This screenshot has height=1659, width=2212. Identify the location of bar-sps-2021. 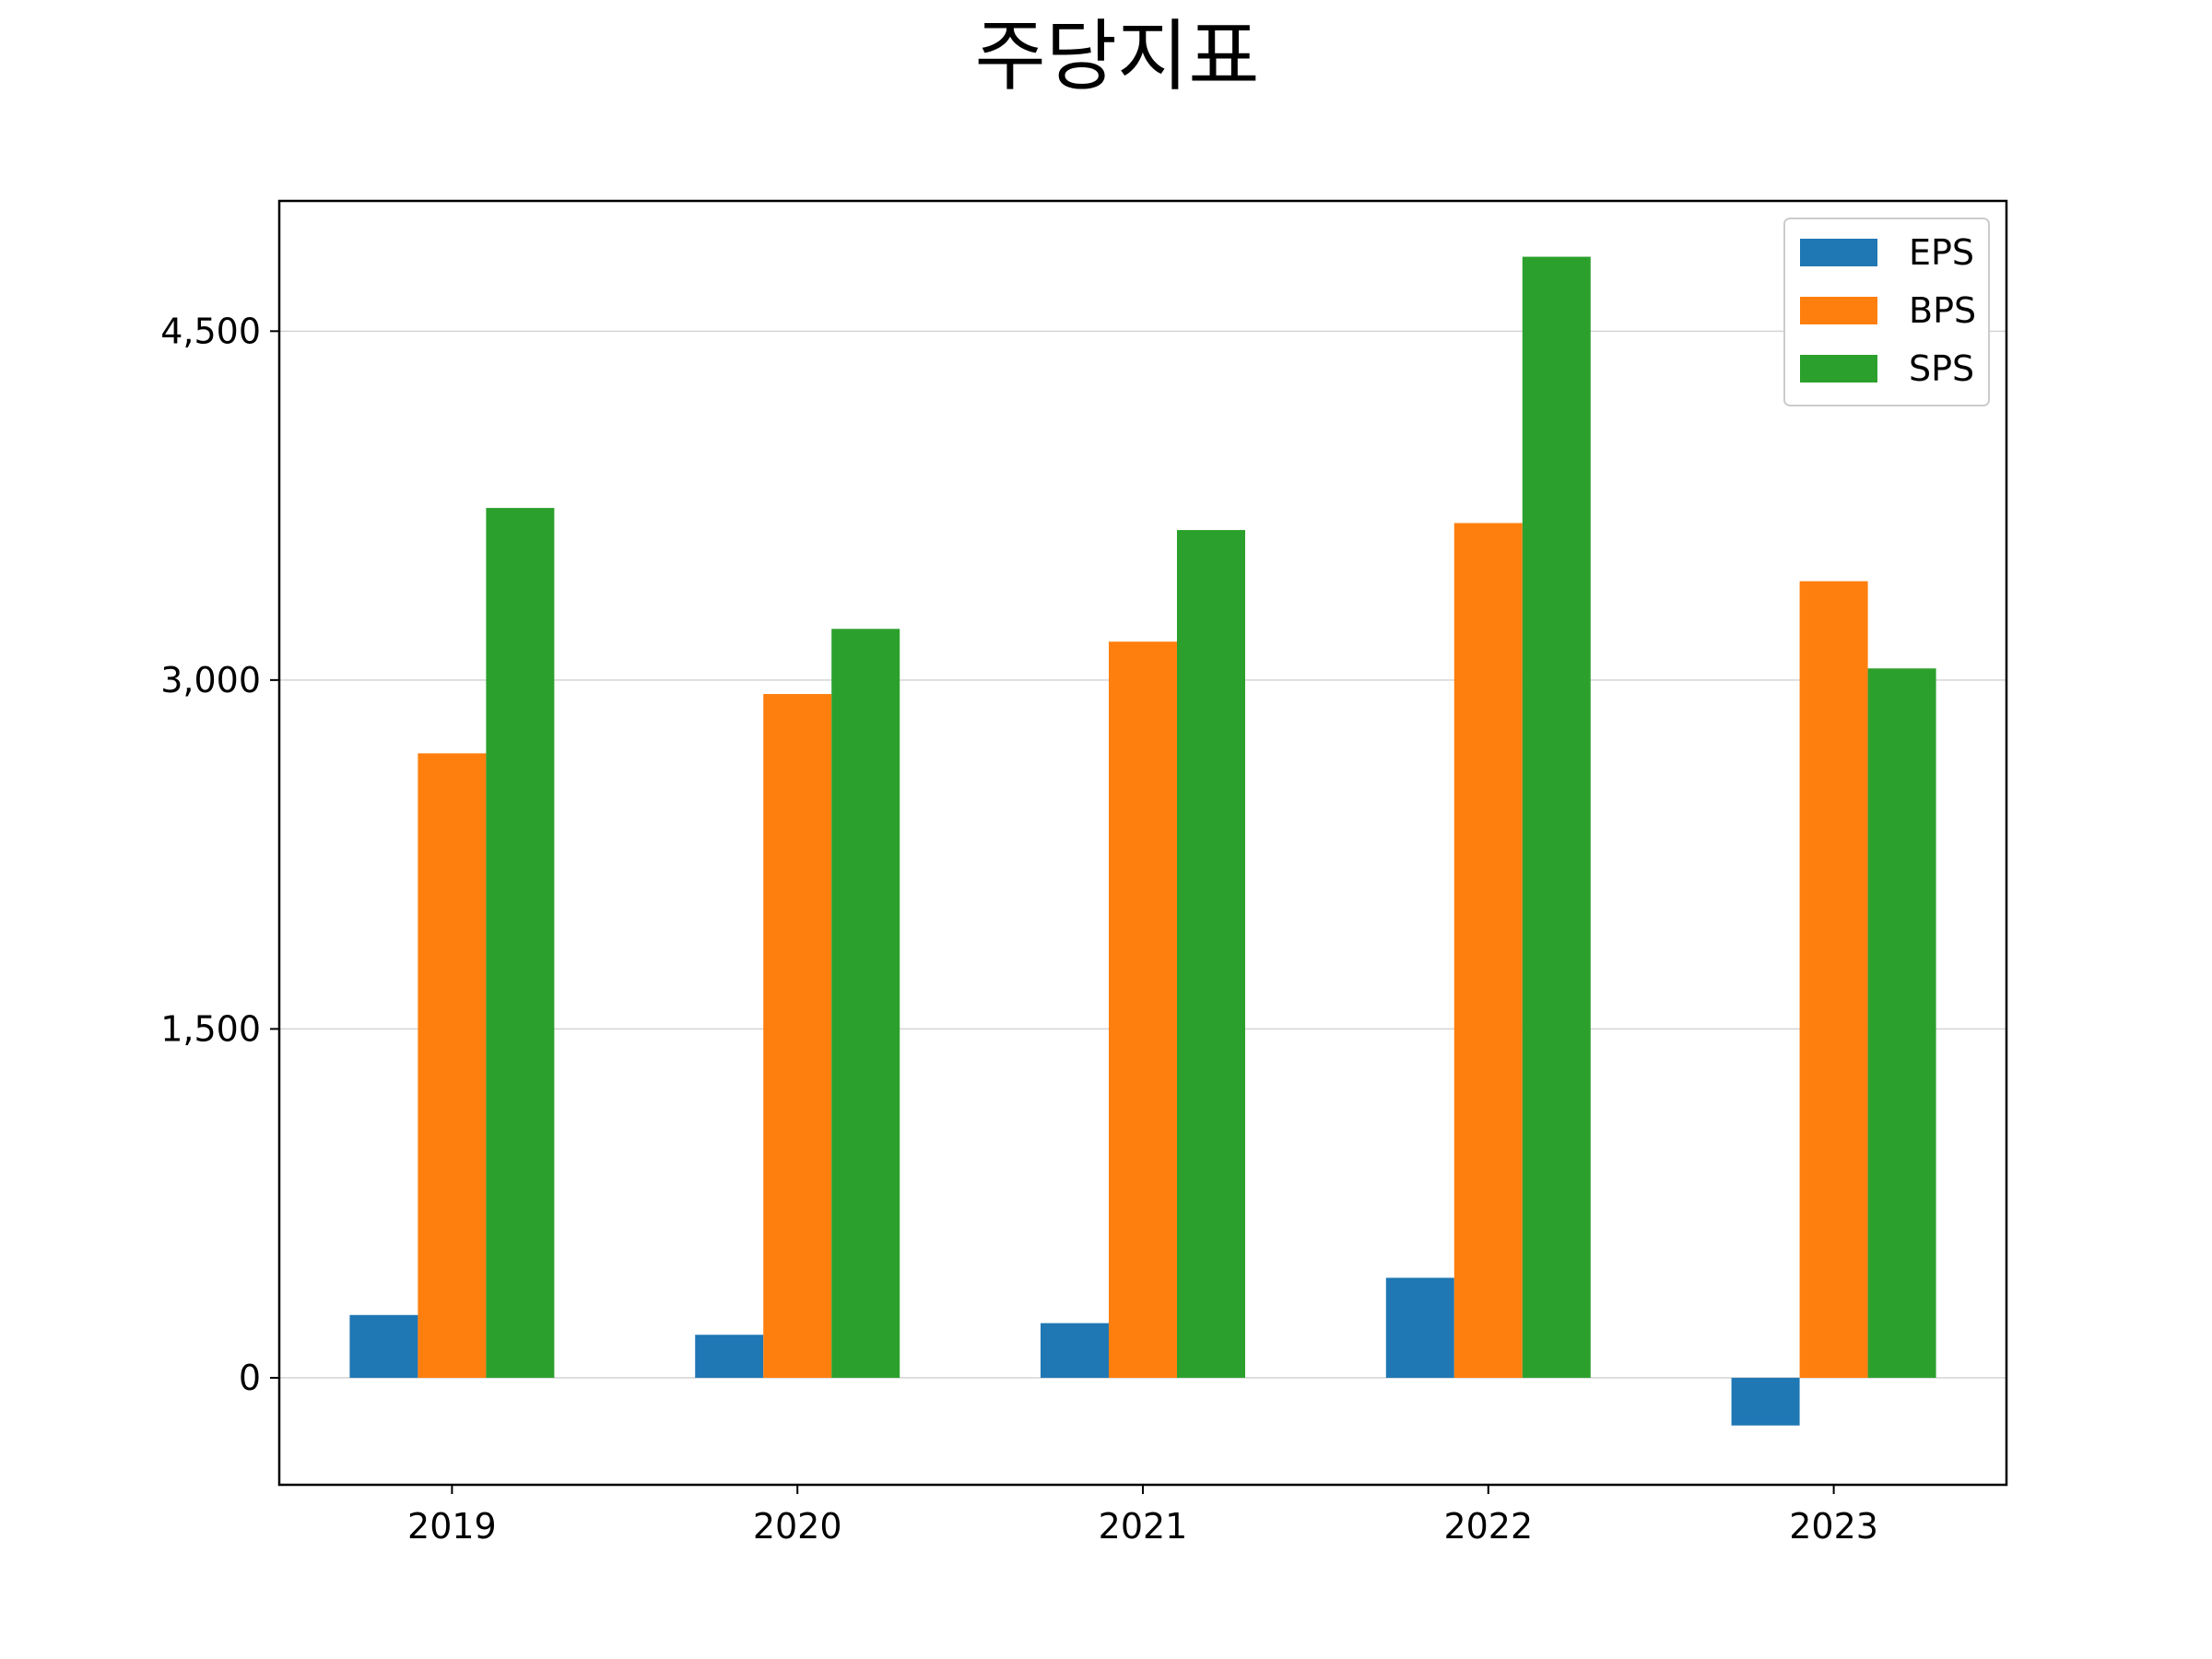
(1211, 954).